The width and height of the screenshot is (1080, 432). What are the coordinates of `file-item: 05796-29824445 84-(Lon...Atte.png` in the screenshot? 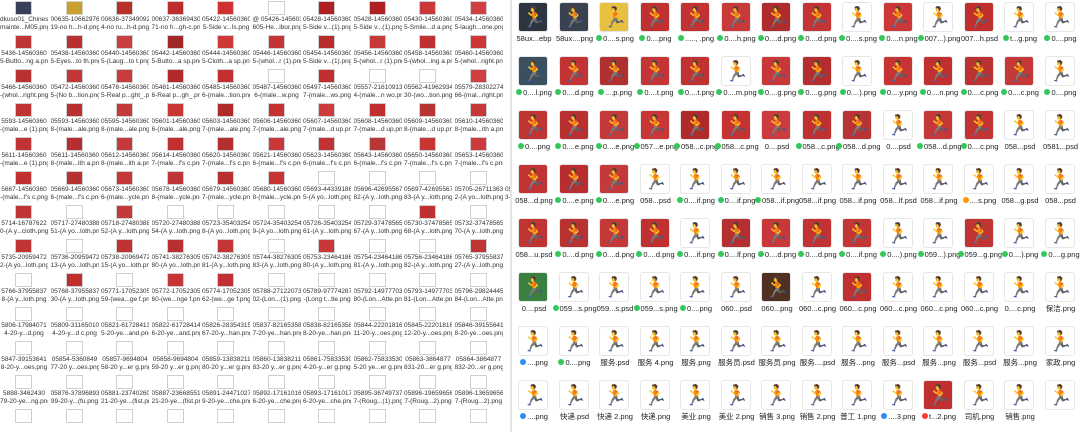 It's located at (479, 289).